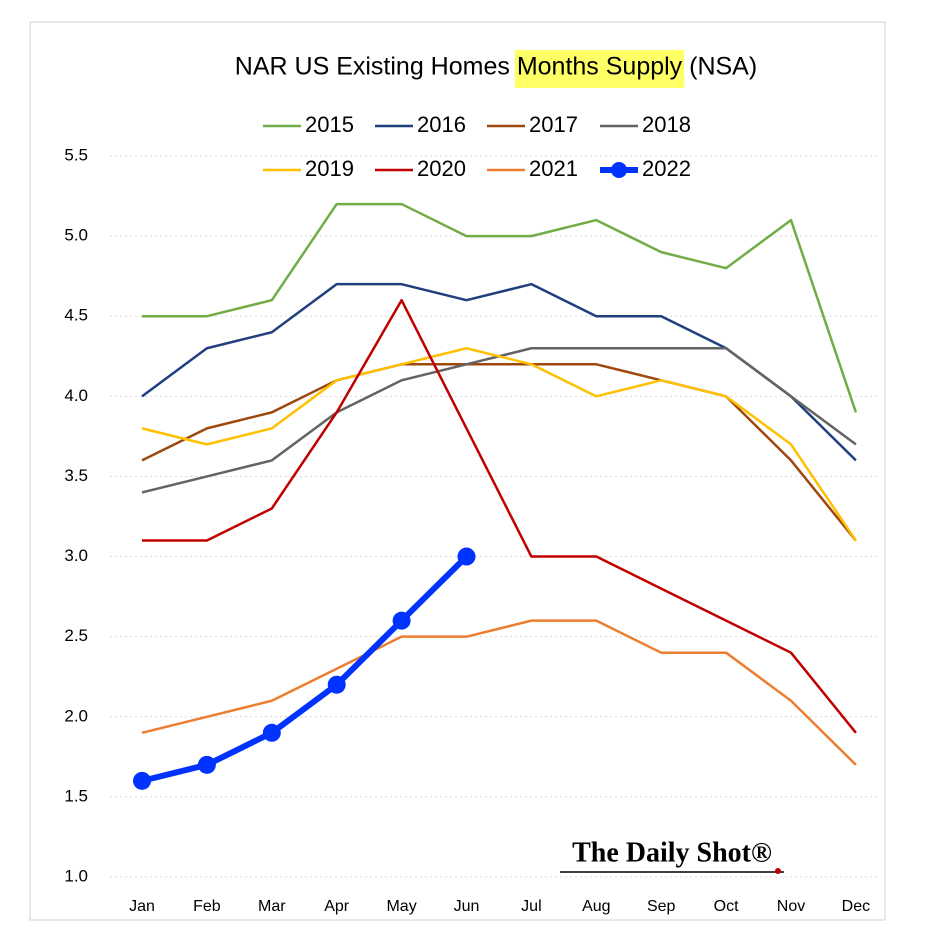 Image resolution: width=930 pixels, height=940 pixels. Describe the element at coordinates (778, 871) in the screenshot. I see `watermark-dot` at that location.